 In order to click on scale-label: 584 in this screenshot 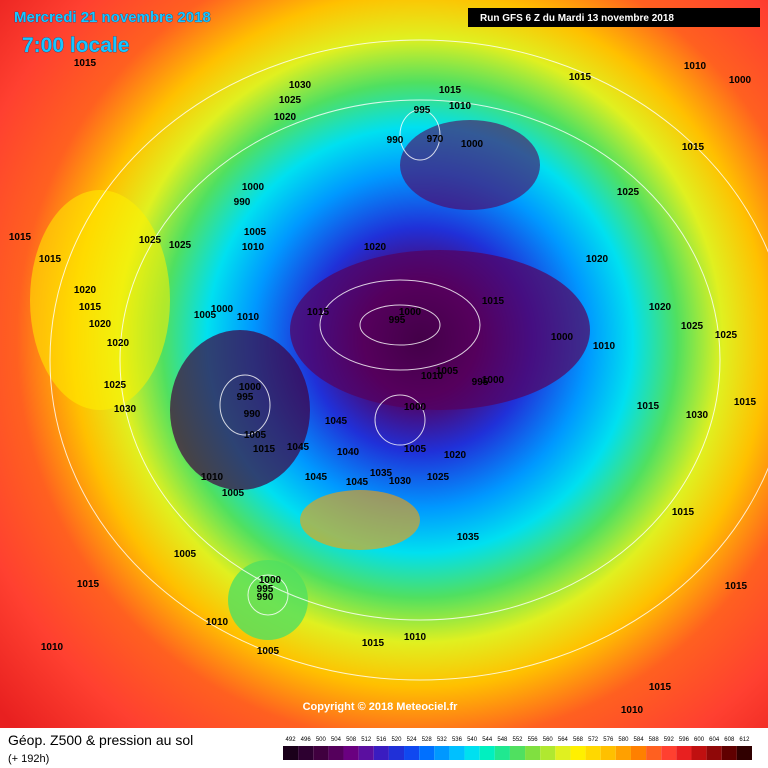, I will do `click(639, 740)`.